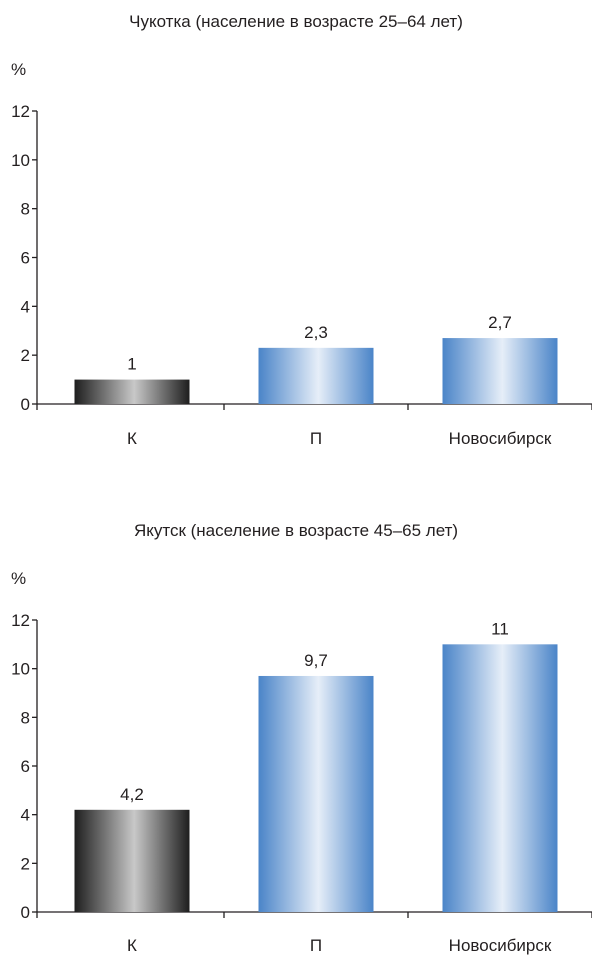 The width and height of the screenshot is (592, 962). What do you see at coordinates (131, 364) in the screenshot?
I see `data-label: 1` at bounding box center [131, 364].